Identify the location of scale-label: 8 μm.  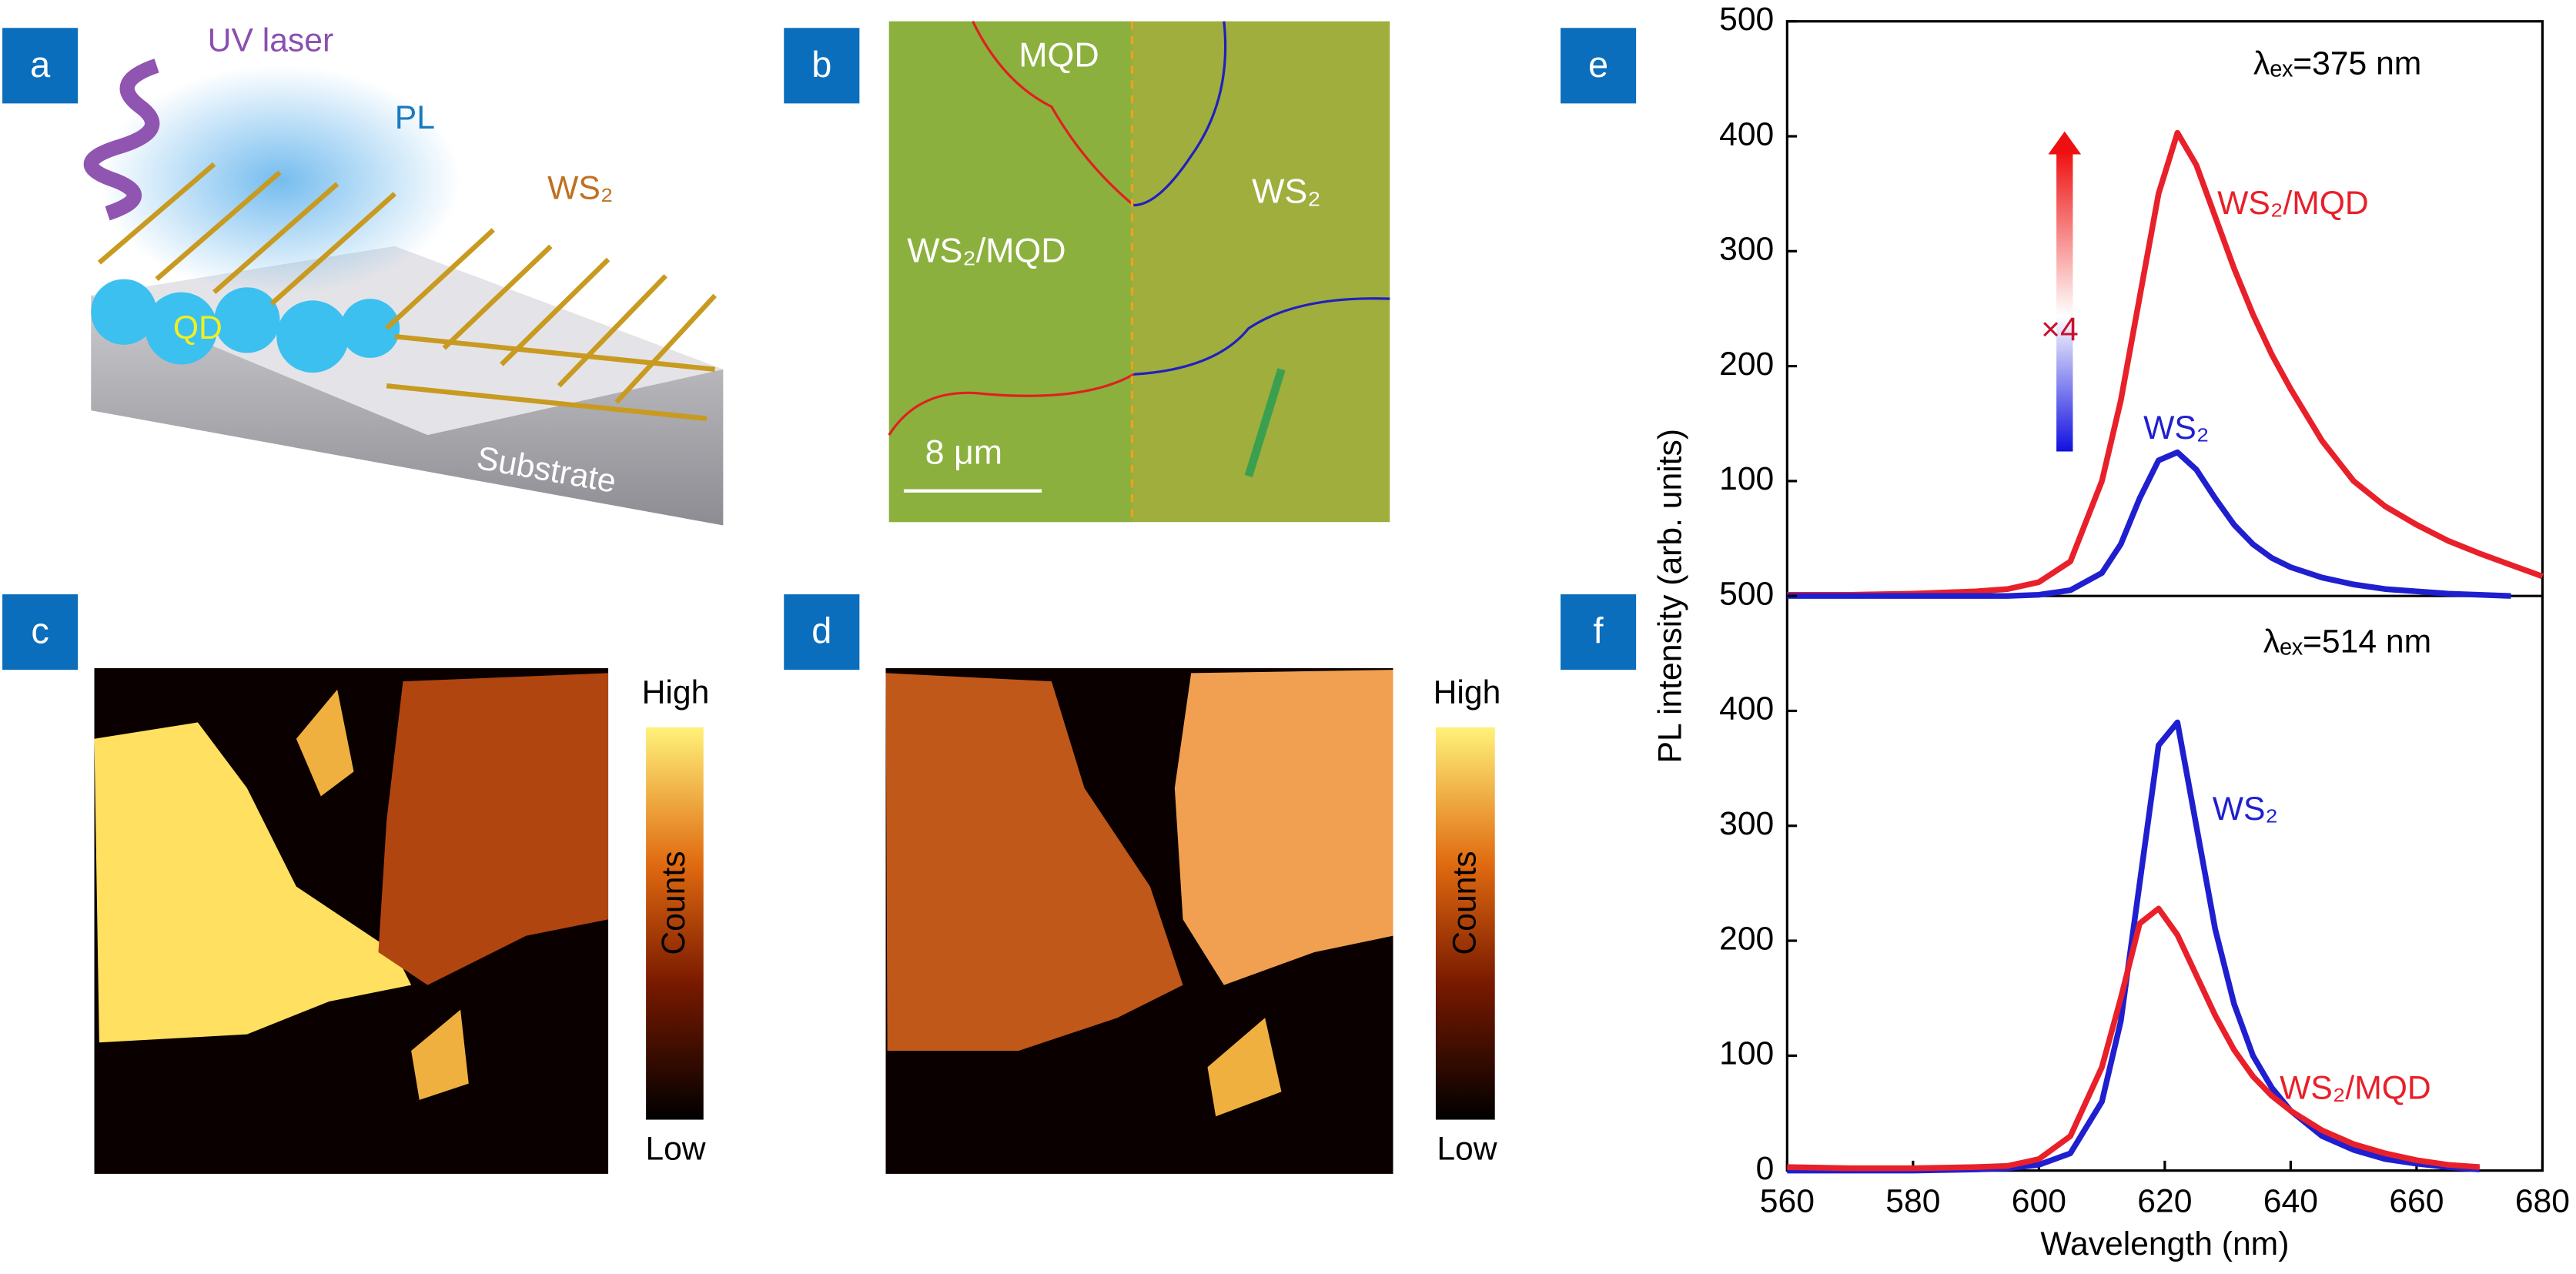
(964, 452).